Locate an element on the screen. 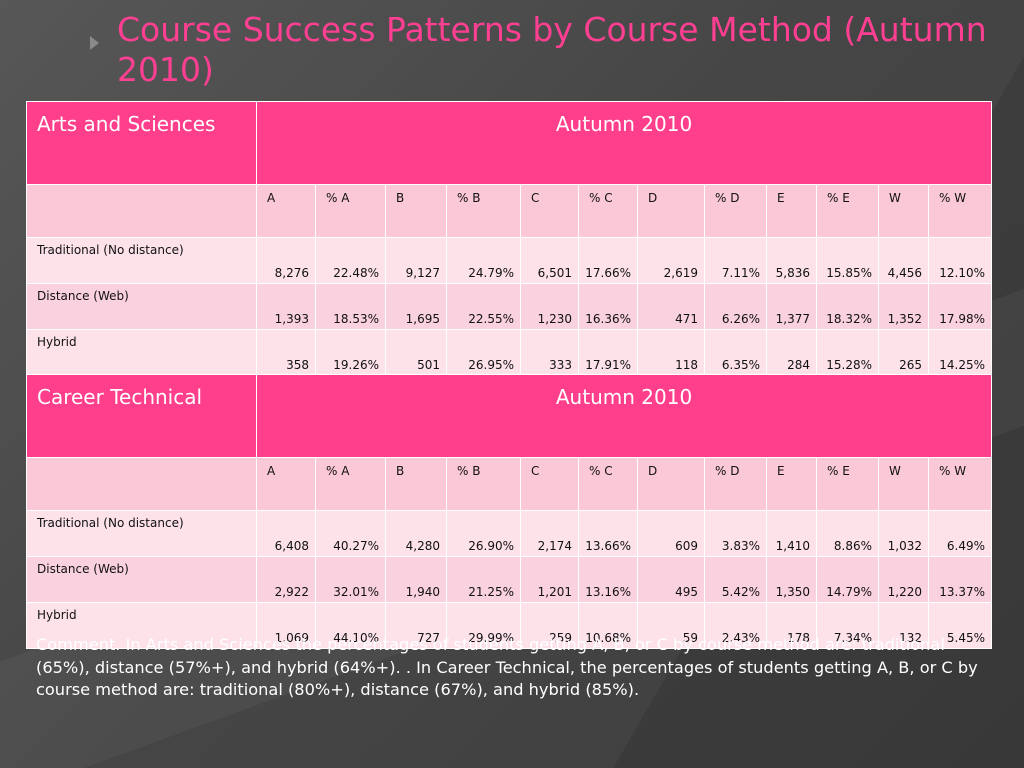 The image size is (1024, 768). data-cell: 22.48% is located at coordinates (350, 260).